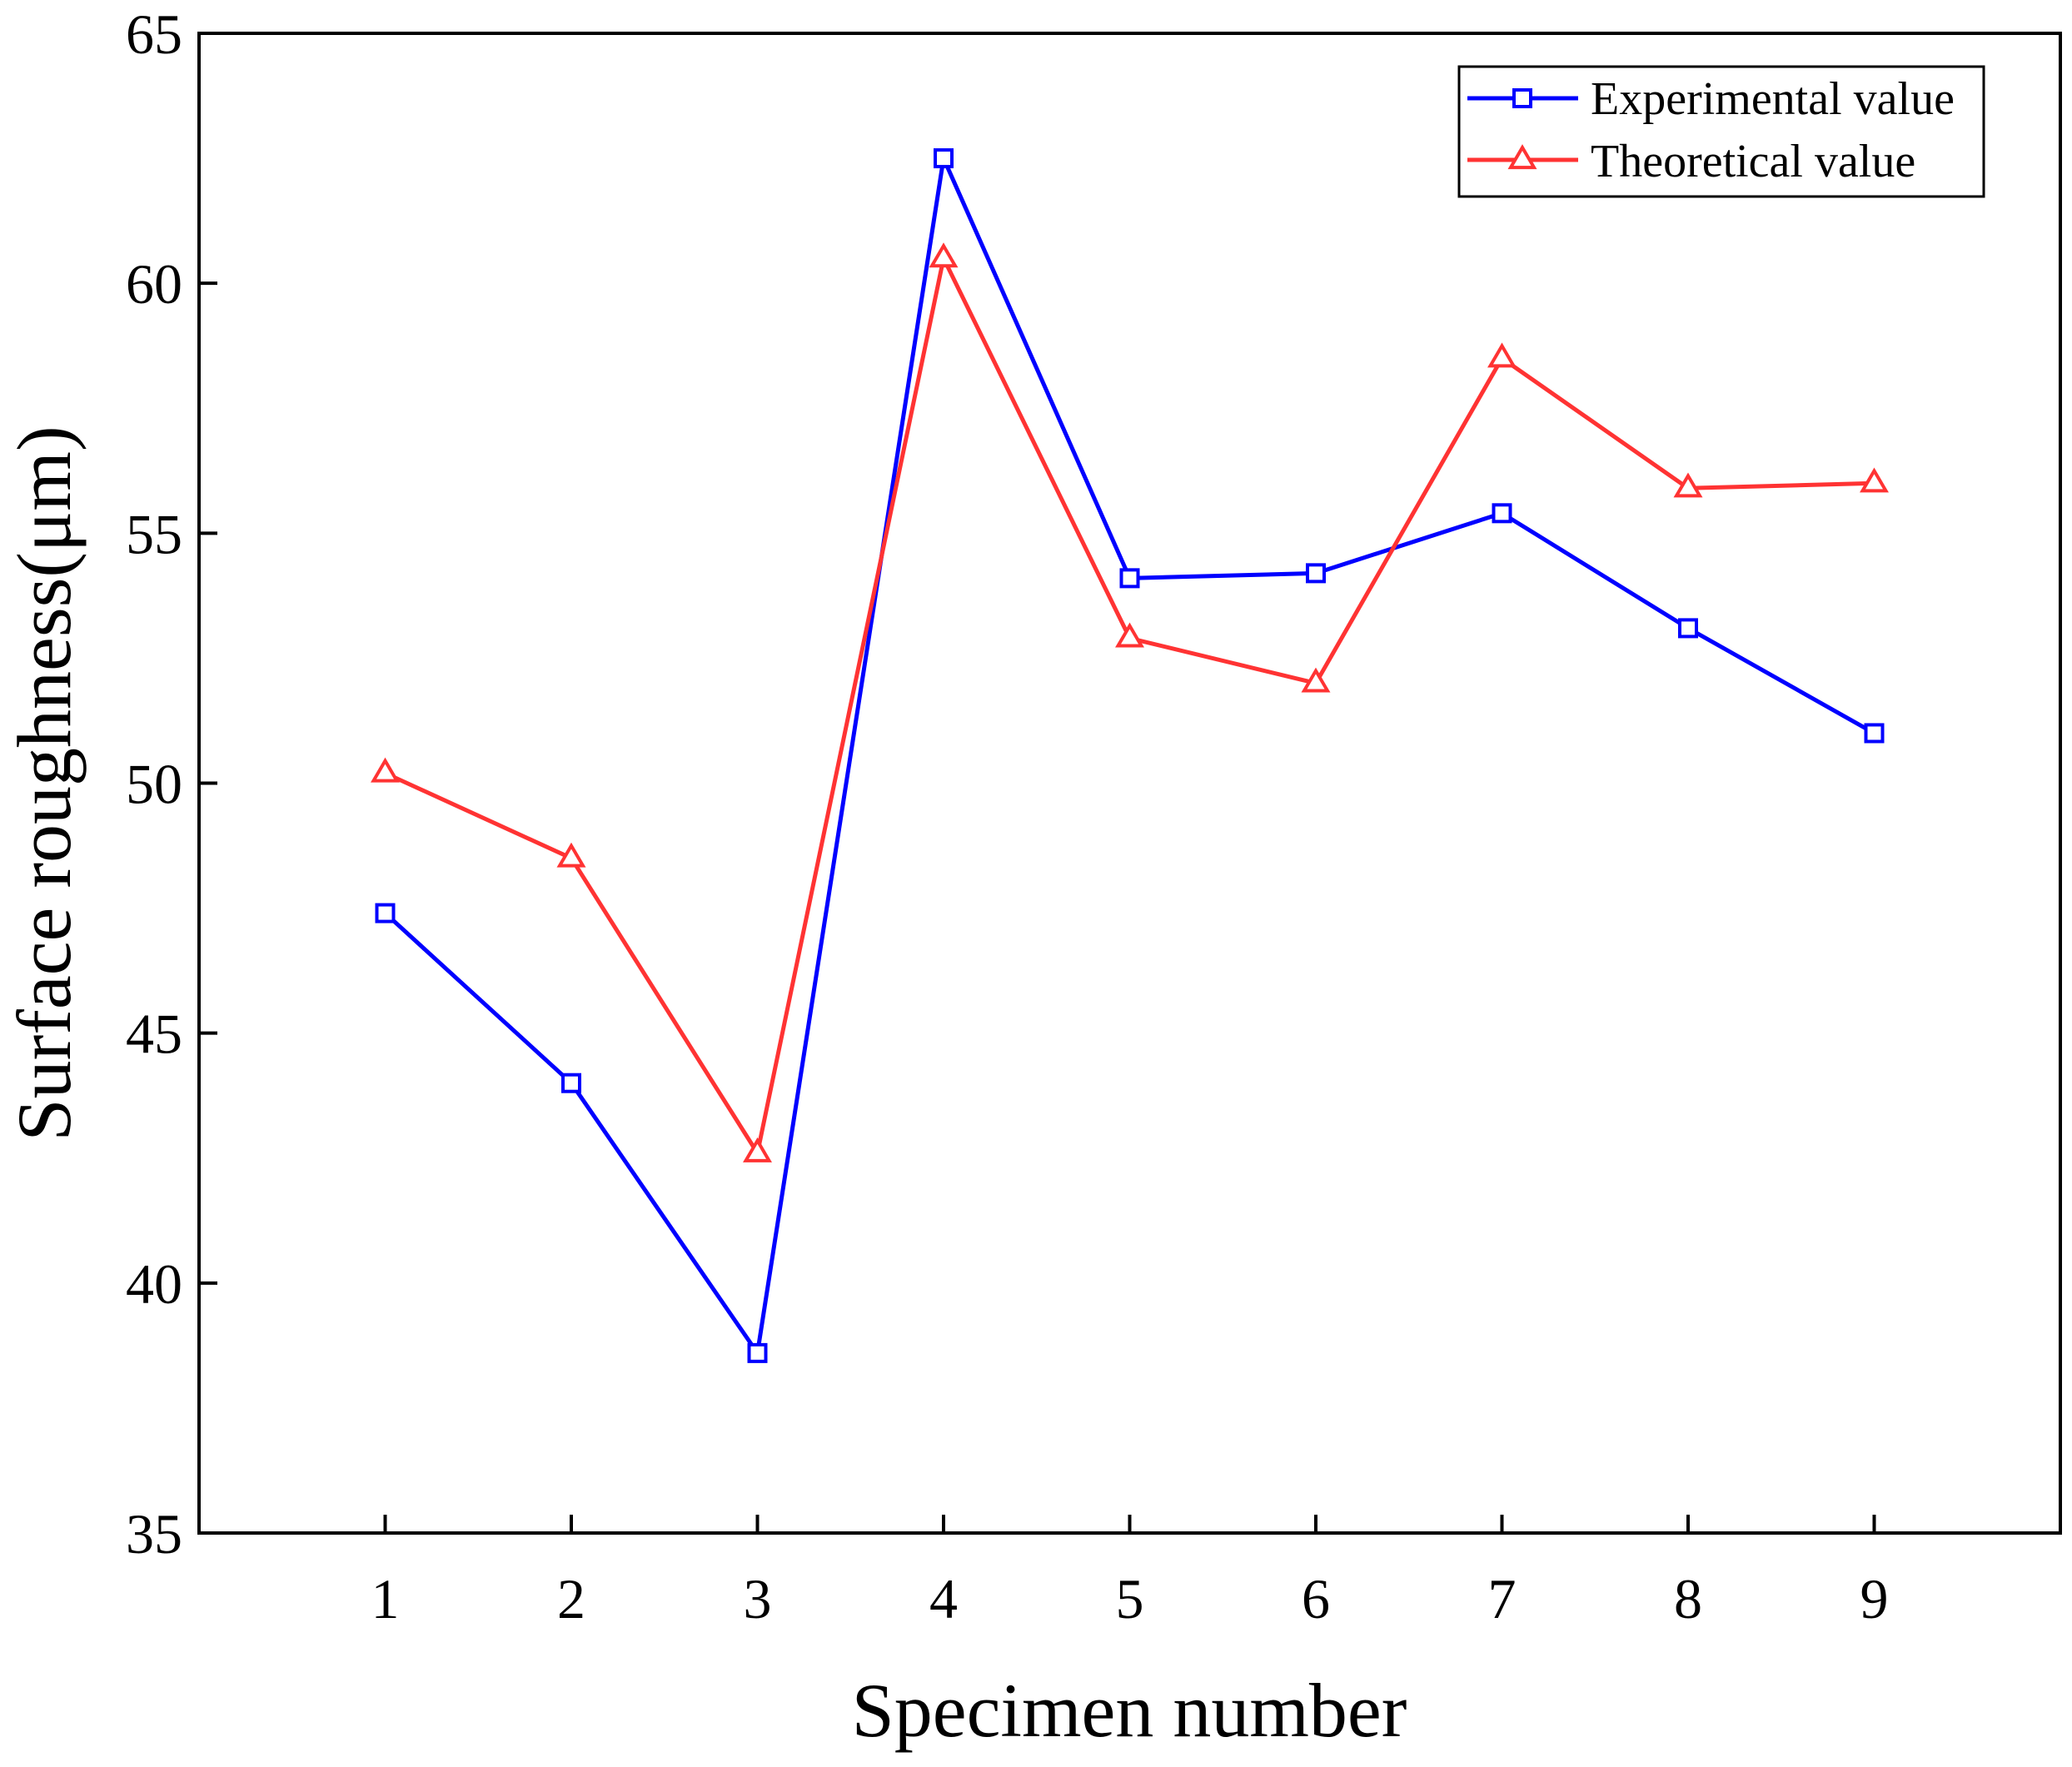  I want to click on x-axis-ticks: 1 2 3 4 5 6 7 8 9, so click(1130, 1572).